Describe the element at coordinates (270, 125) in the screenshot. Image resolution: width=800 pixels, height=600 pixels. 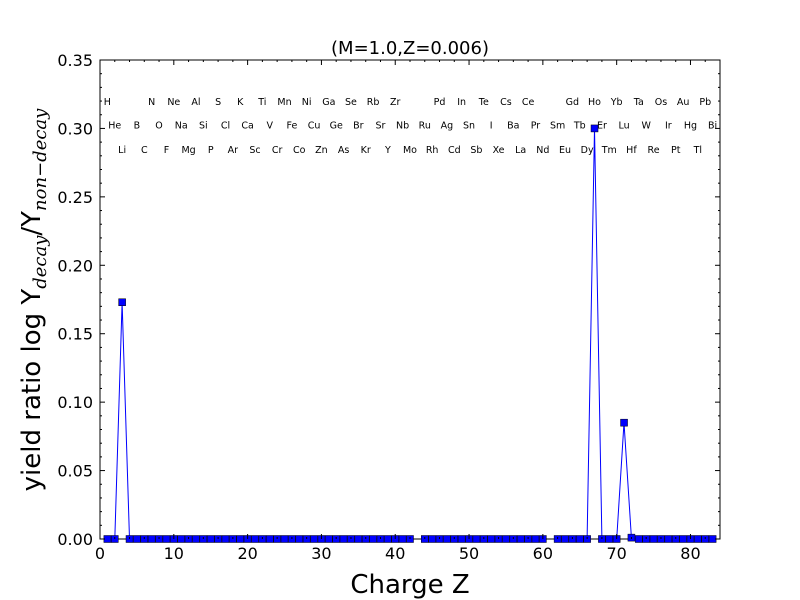
I see `element-symbol-label: V` at that location.